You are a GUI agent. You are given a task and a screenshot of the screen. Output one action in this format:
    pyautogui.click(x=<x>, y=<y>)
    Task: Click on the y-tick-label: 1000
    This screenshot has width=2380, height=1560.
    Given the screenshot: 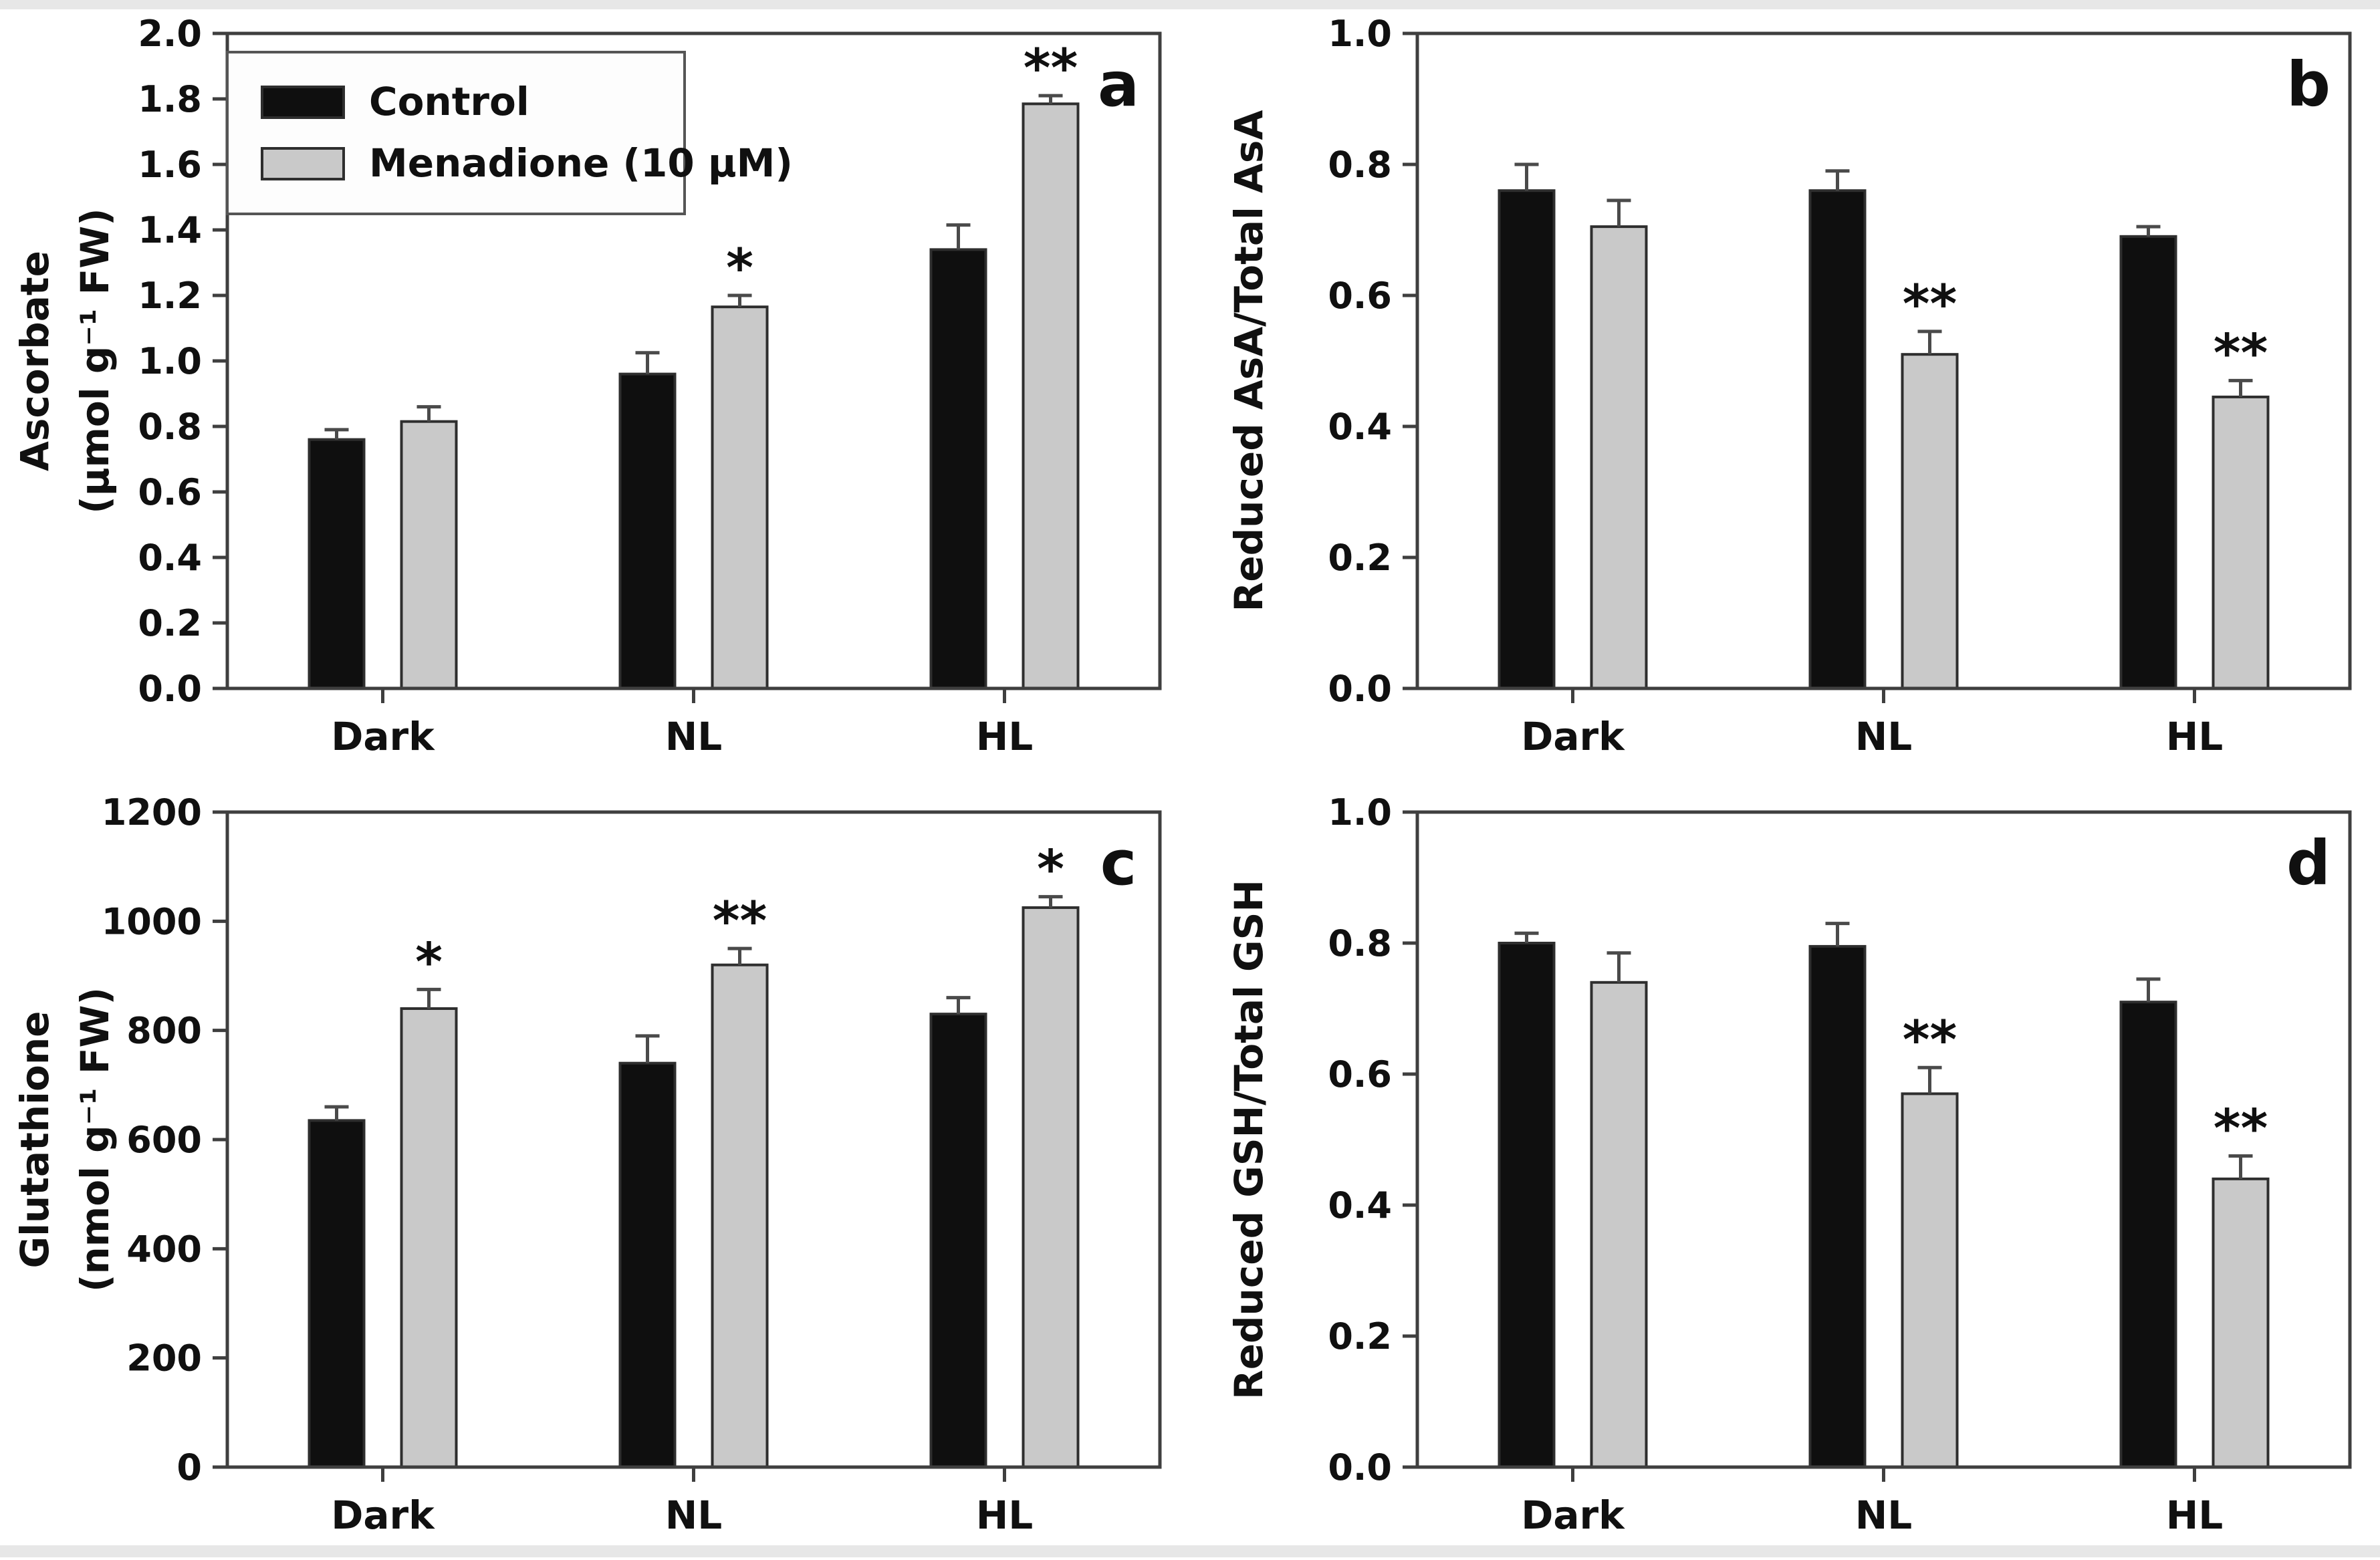 What is the action you would take?
    pyautogui.click(x=152, y=921)
    